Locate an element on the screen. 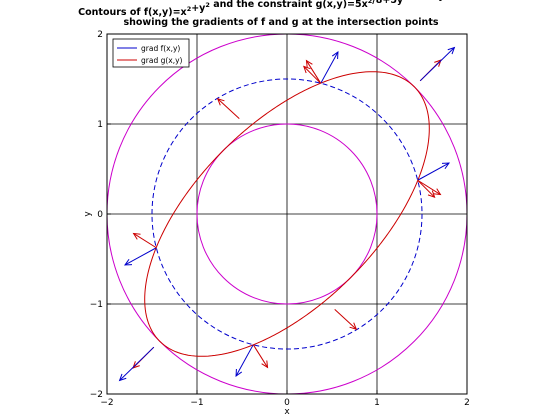 The height and width of the screenshot is (420, 560). grad-g-arrow-3-shaft is located at coordinates (145, 241).